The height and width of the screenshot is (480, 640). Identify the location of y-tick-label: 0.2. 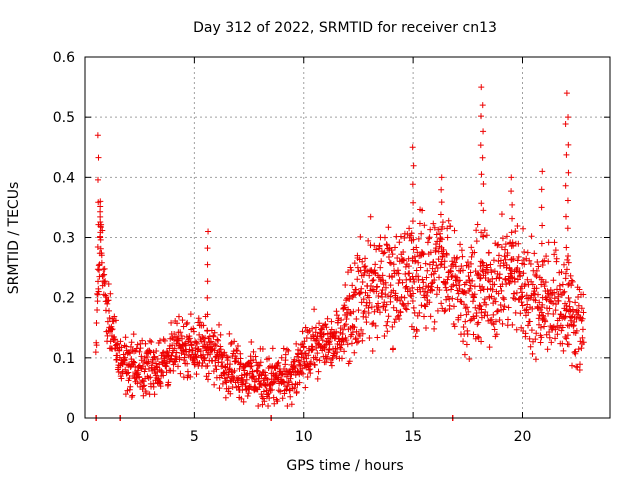
(64, 299).